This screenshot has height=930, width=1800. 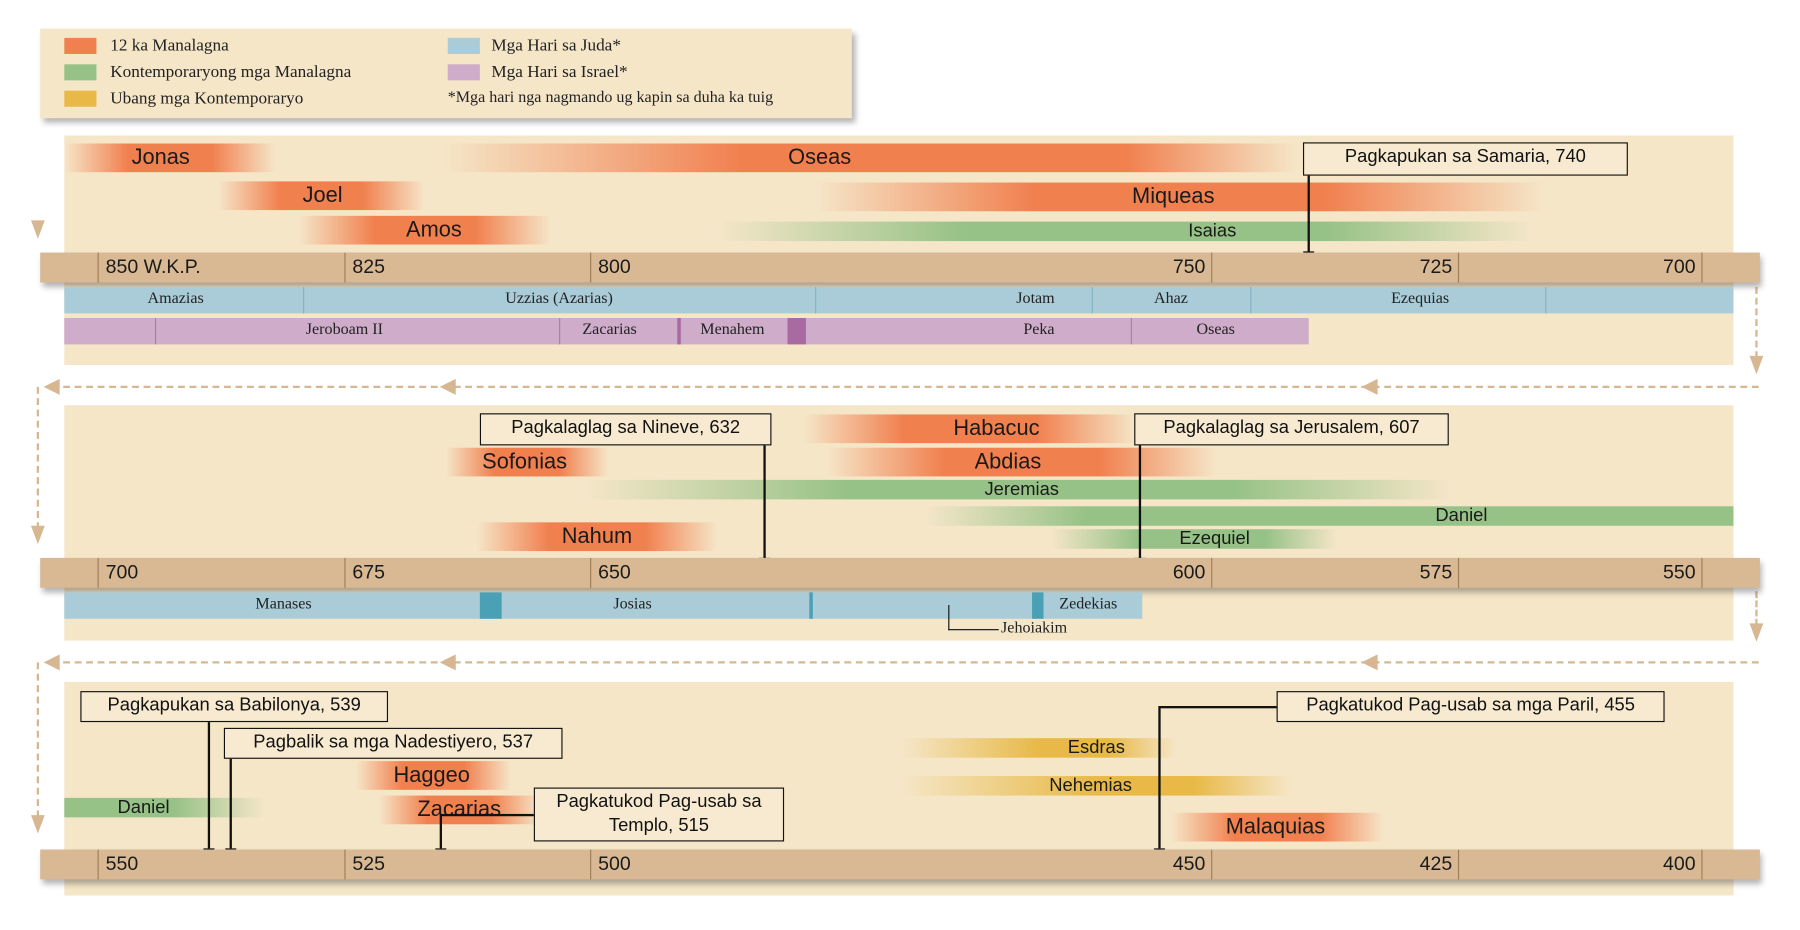 I want to click on bar-label: Ezequiel, so click(x=1214, y=538).